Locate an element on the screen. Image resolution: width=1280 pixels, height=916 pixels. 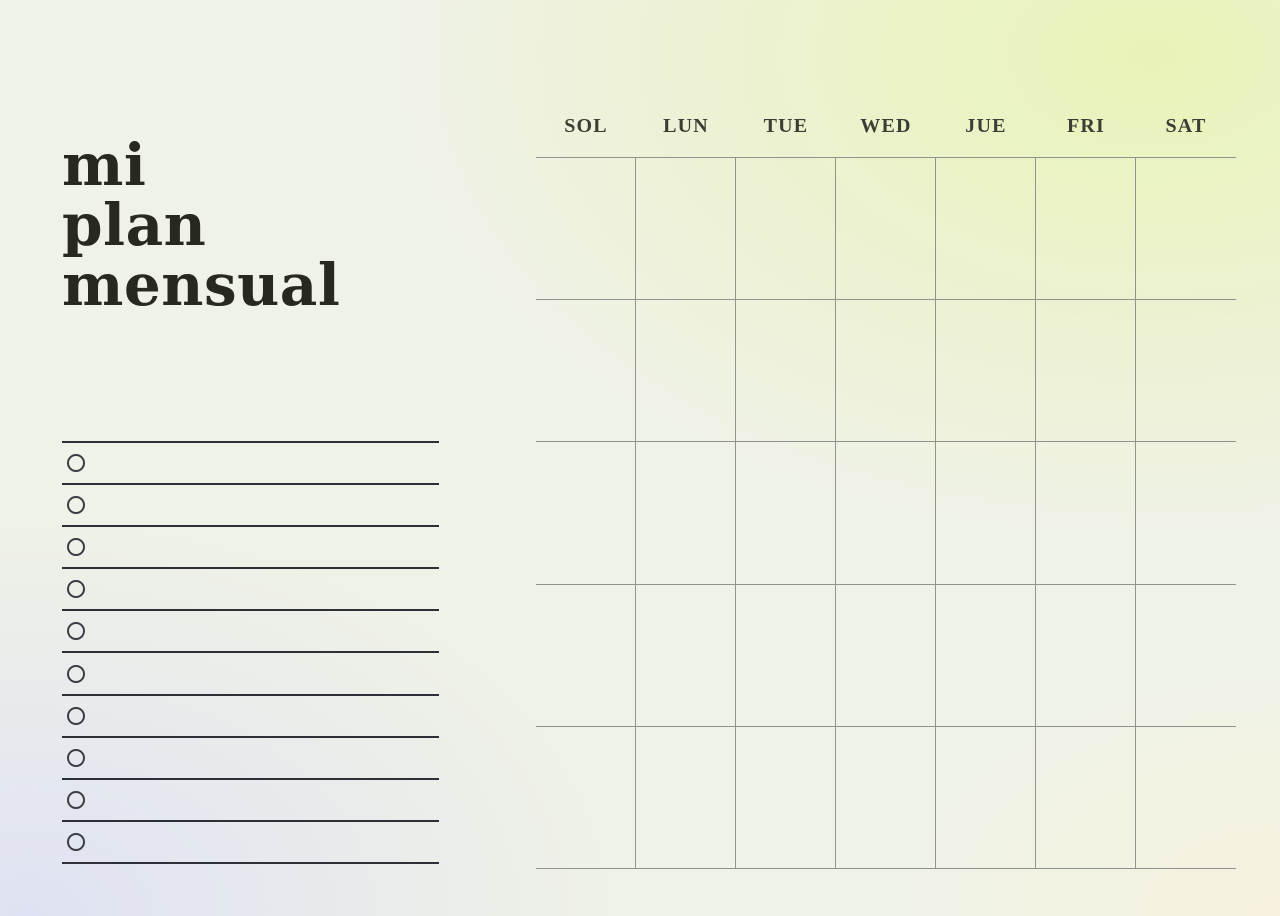
calendar-day-headers: SOL LUN TUE WED JUE FRI SAT is located at coordinates (886, 126).